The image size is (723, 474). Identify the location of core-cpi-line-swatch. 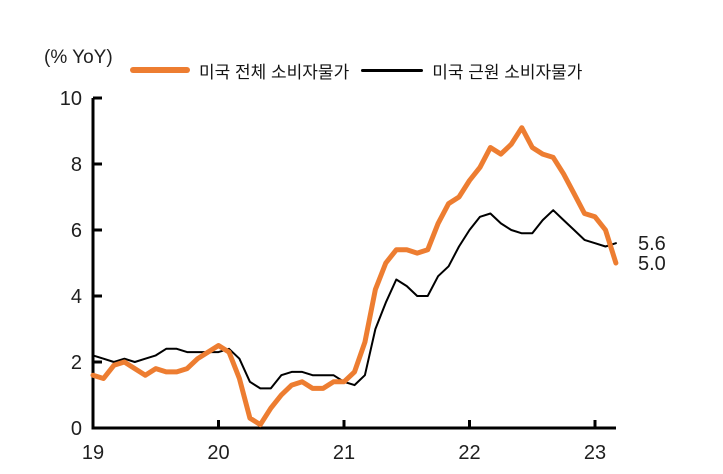
(392, 70).